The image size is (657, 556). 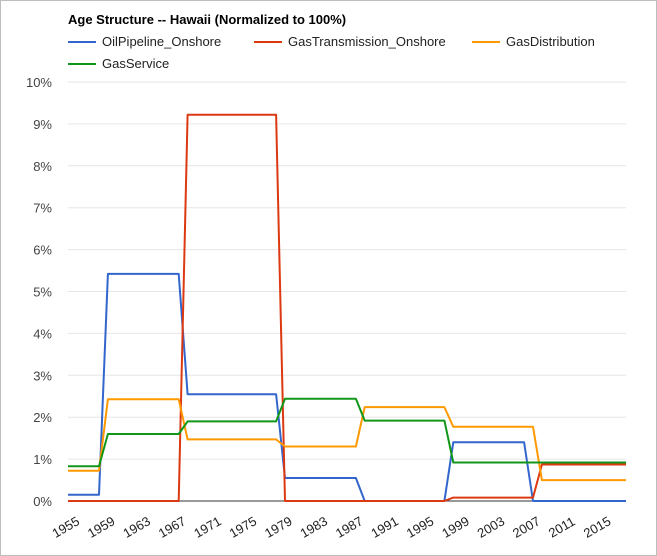 I want to click on x-tick-label: 1991, so click(x=384, y=526).